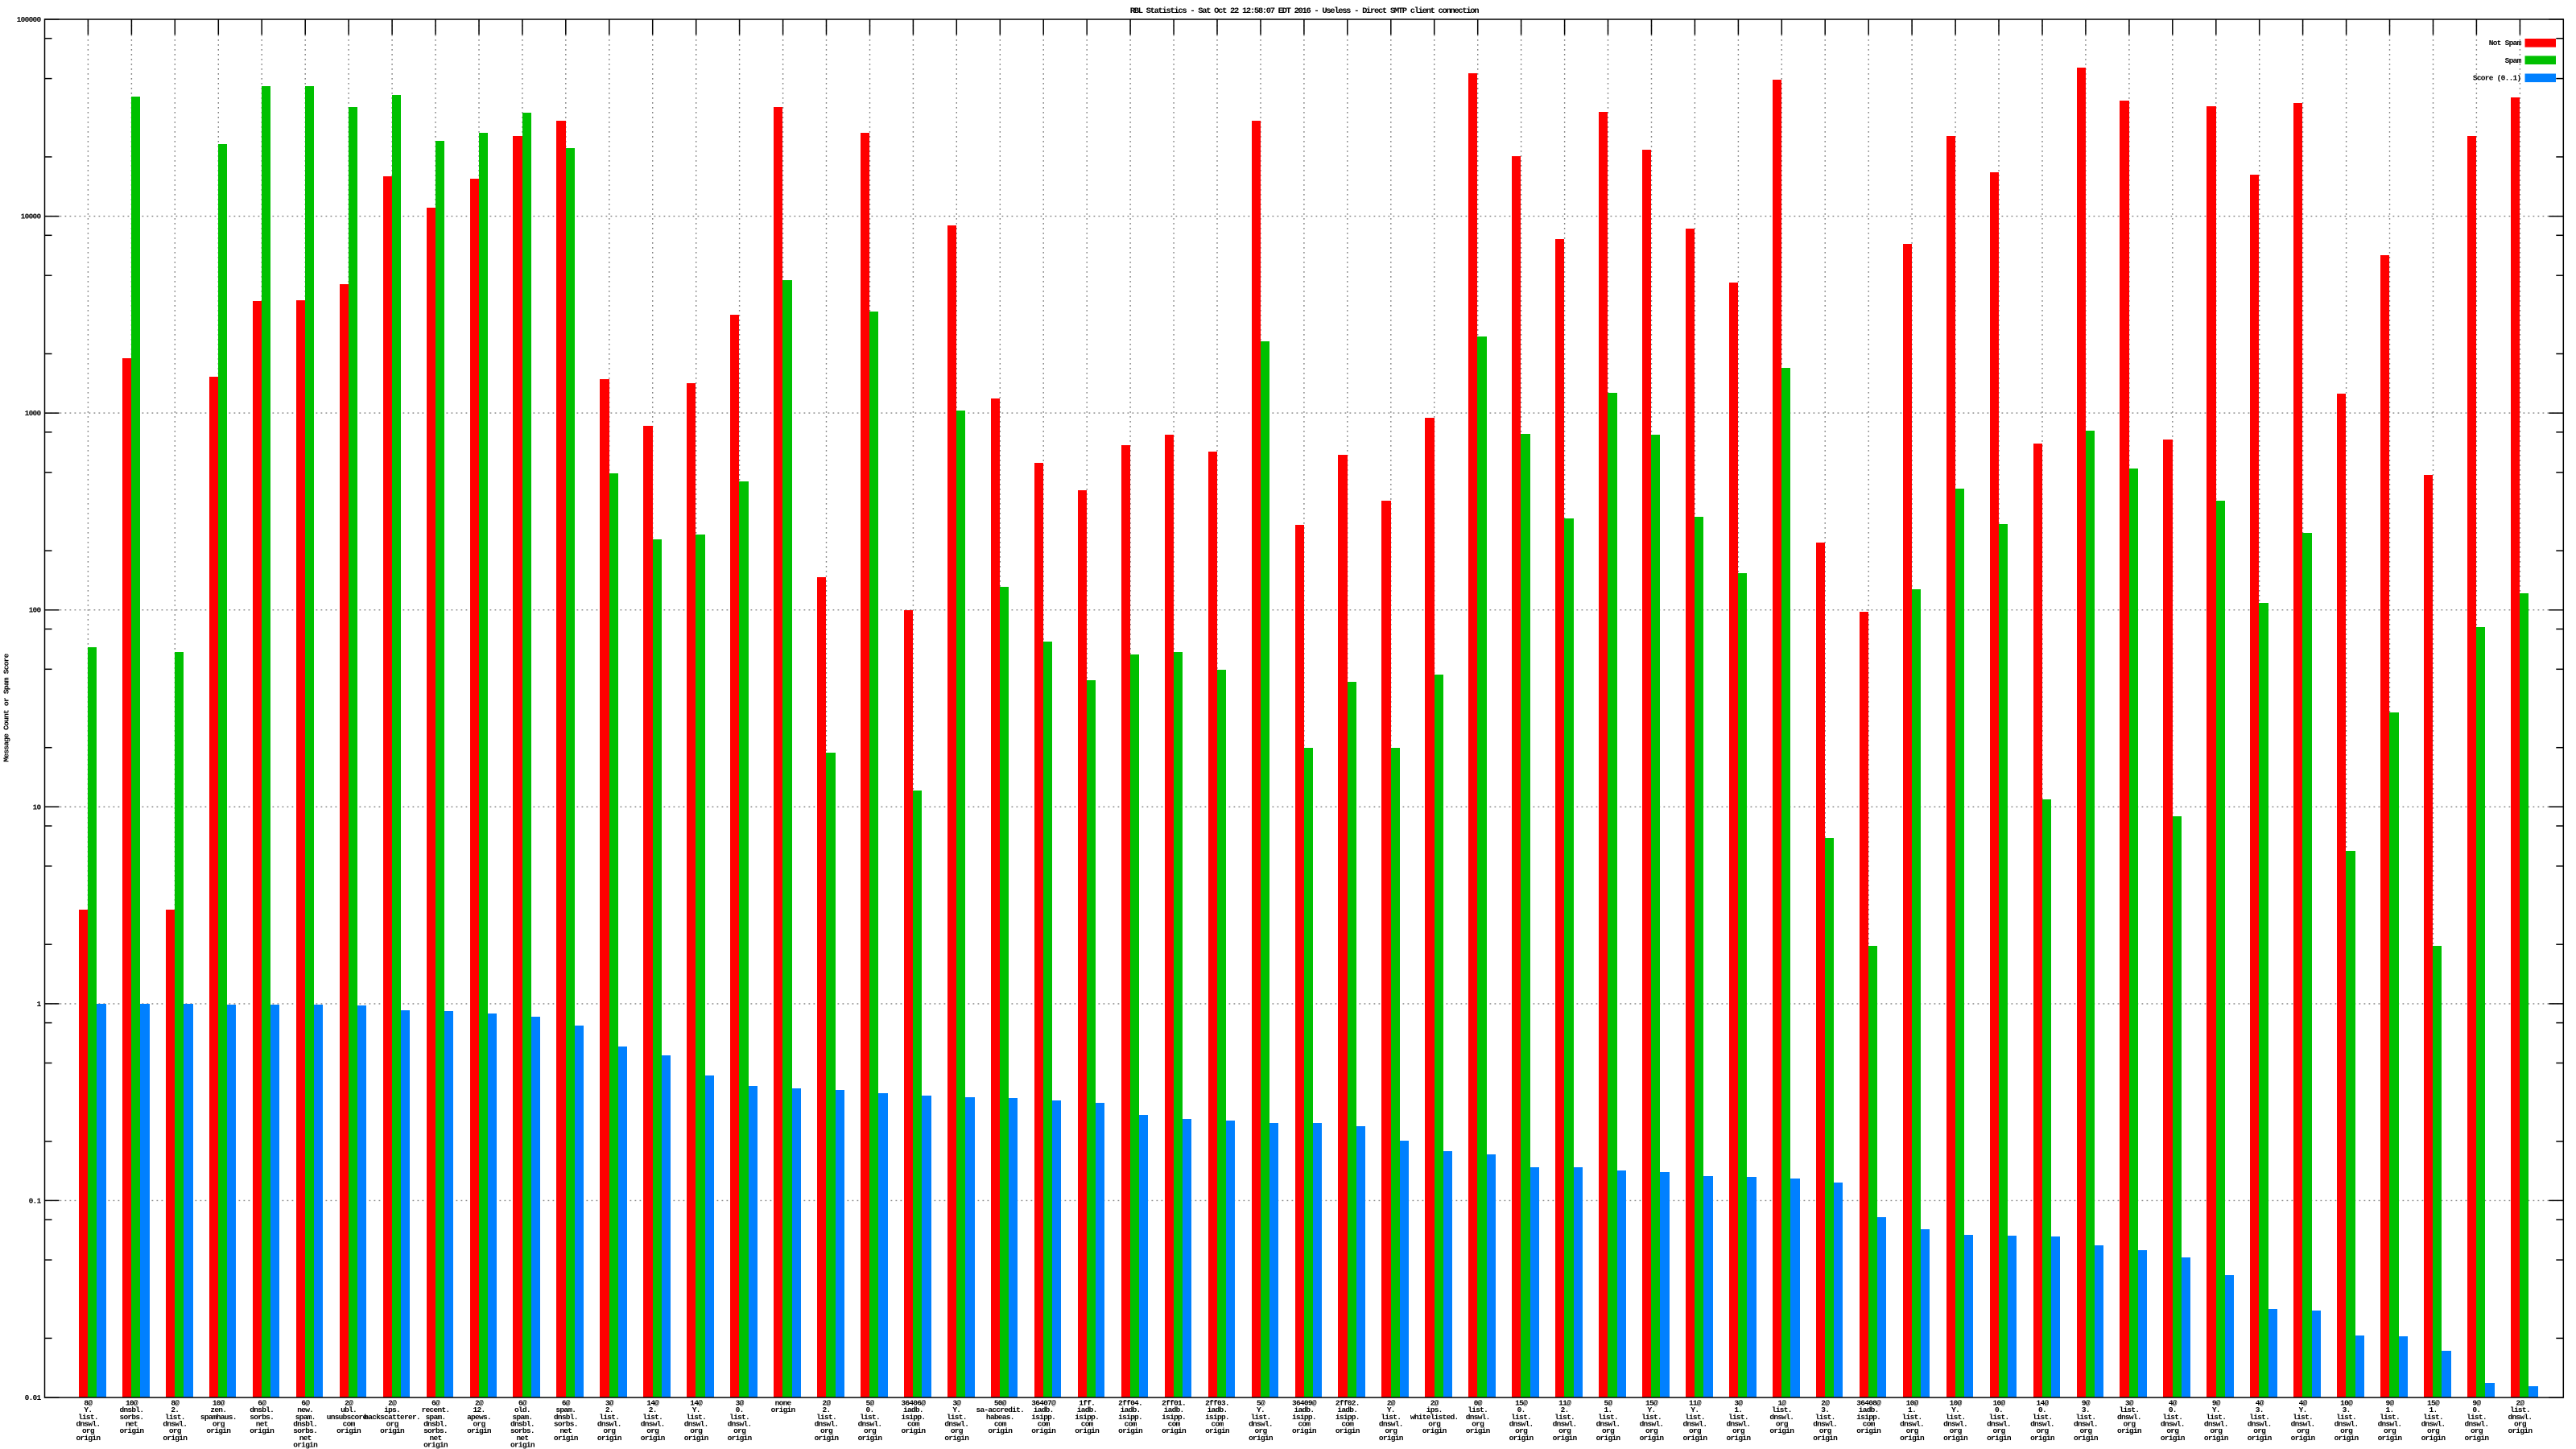 The image size is (2576, 1449). I want to click on svg-text: ubl., so click(349, 1410).